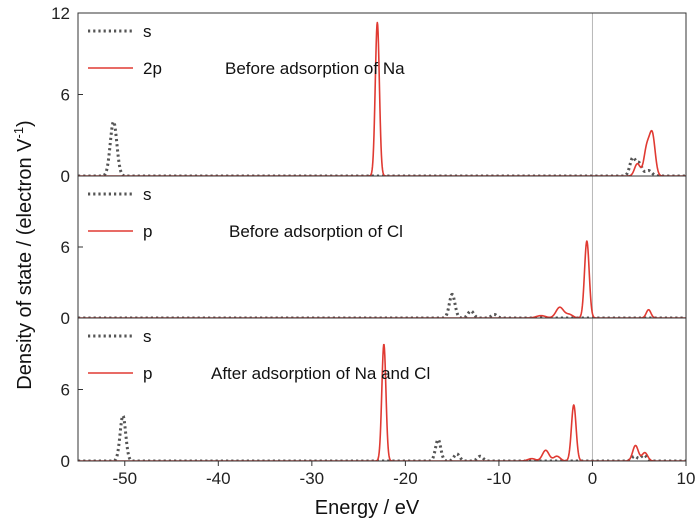 The width and height of the screenshot is (700, 526). I want to click on y-axis-title-main: Density of state / (electron V, so click(25, 264).